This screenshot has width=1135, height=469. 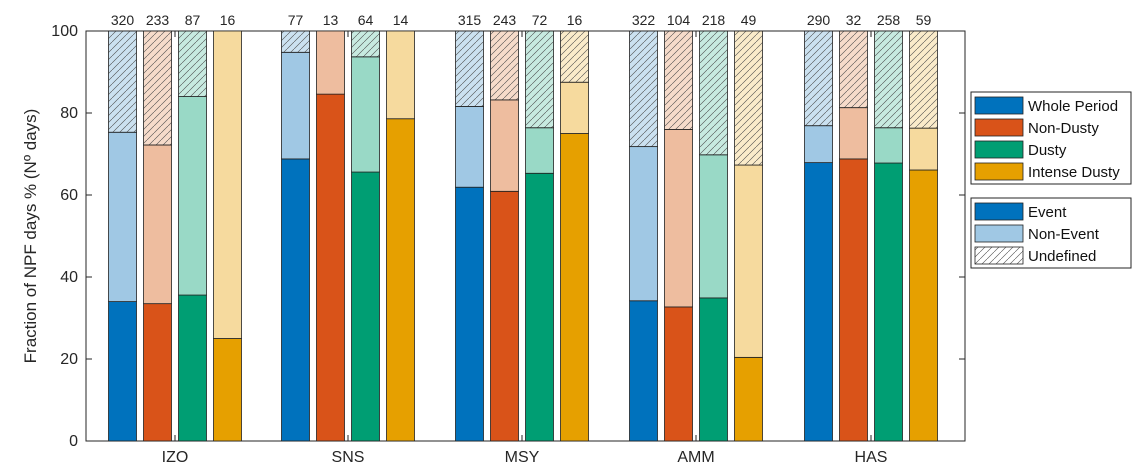 I want to click on bar-sns-non-dusty-count-label: 13, so click(x=331, y=20).